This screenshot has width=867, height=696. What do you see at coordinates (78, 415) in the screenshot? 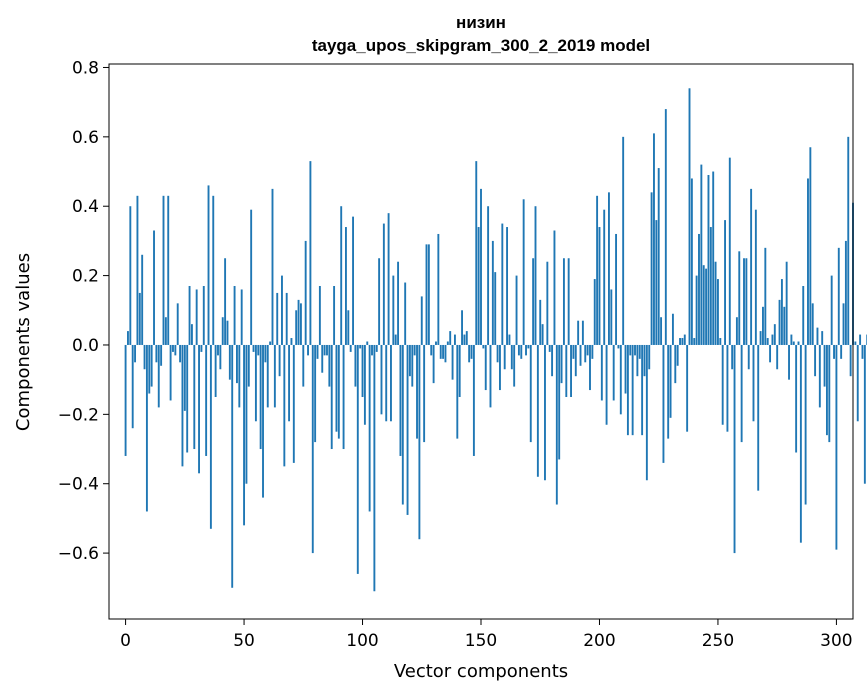
I see `y-tick-label: −0.2` at bounding box center [78, 415].